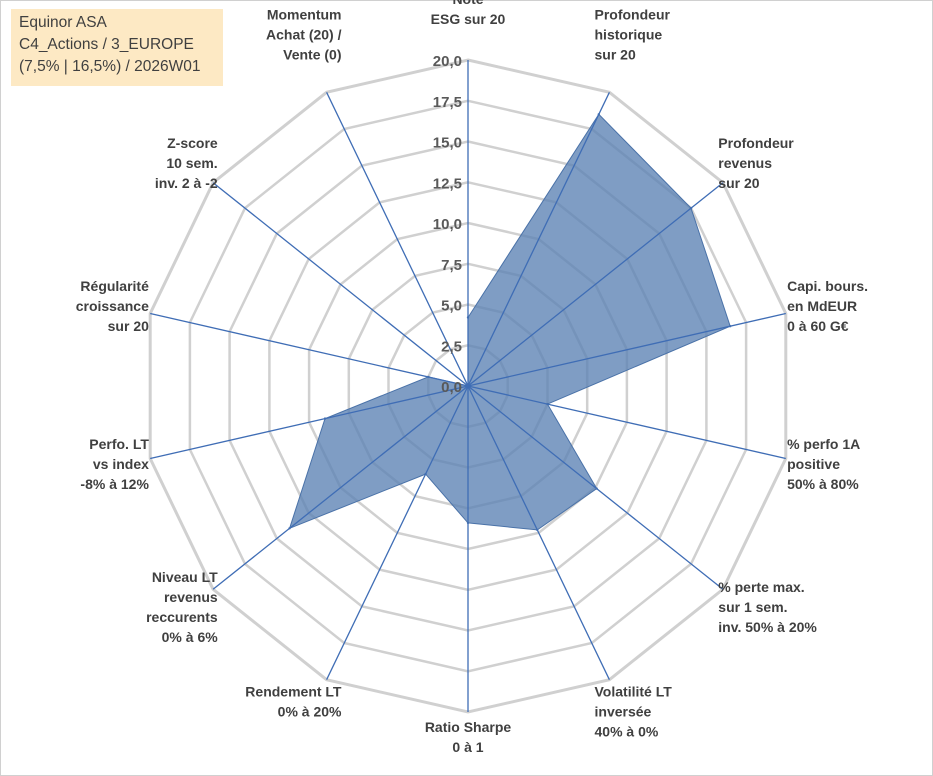 The height and width of the screenshot is (776, 933). I want to click on axis-label-1: Profondeur historique sur 20, so click(633, 34).